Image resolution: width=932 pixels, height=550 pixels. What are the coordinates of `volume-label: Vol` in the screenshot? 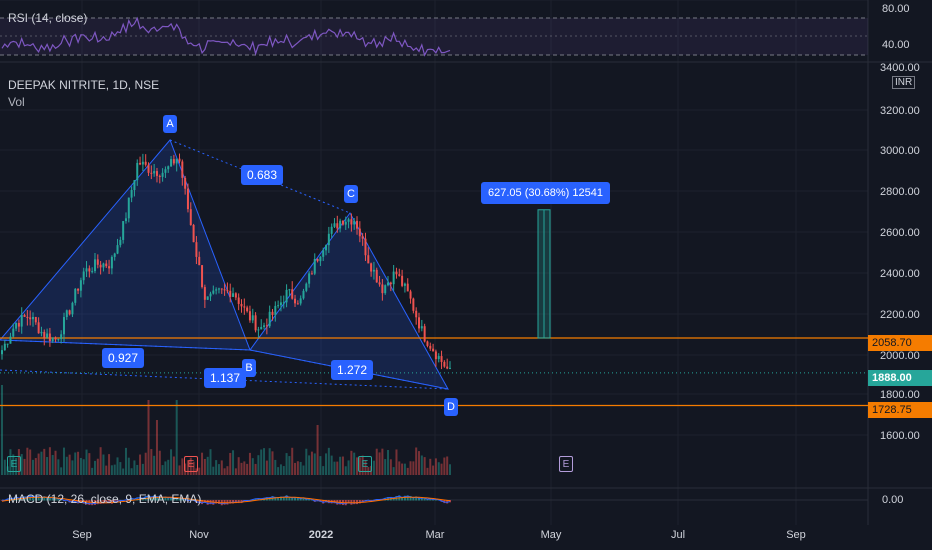 It's located at (16, 102).